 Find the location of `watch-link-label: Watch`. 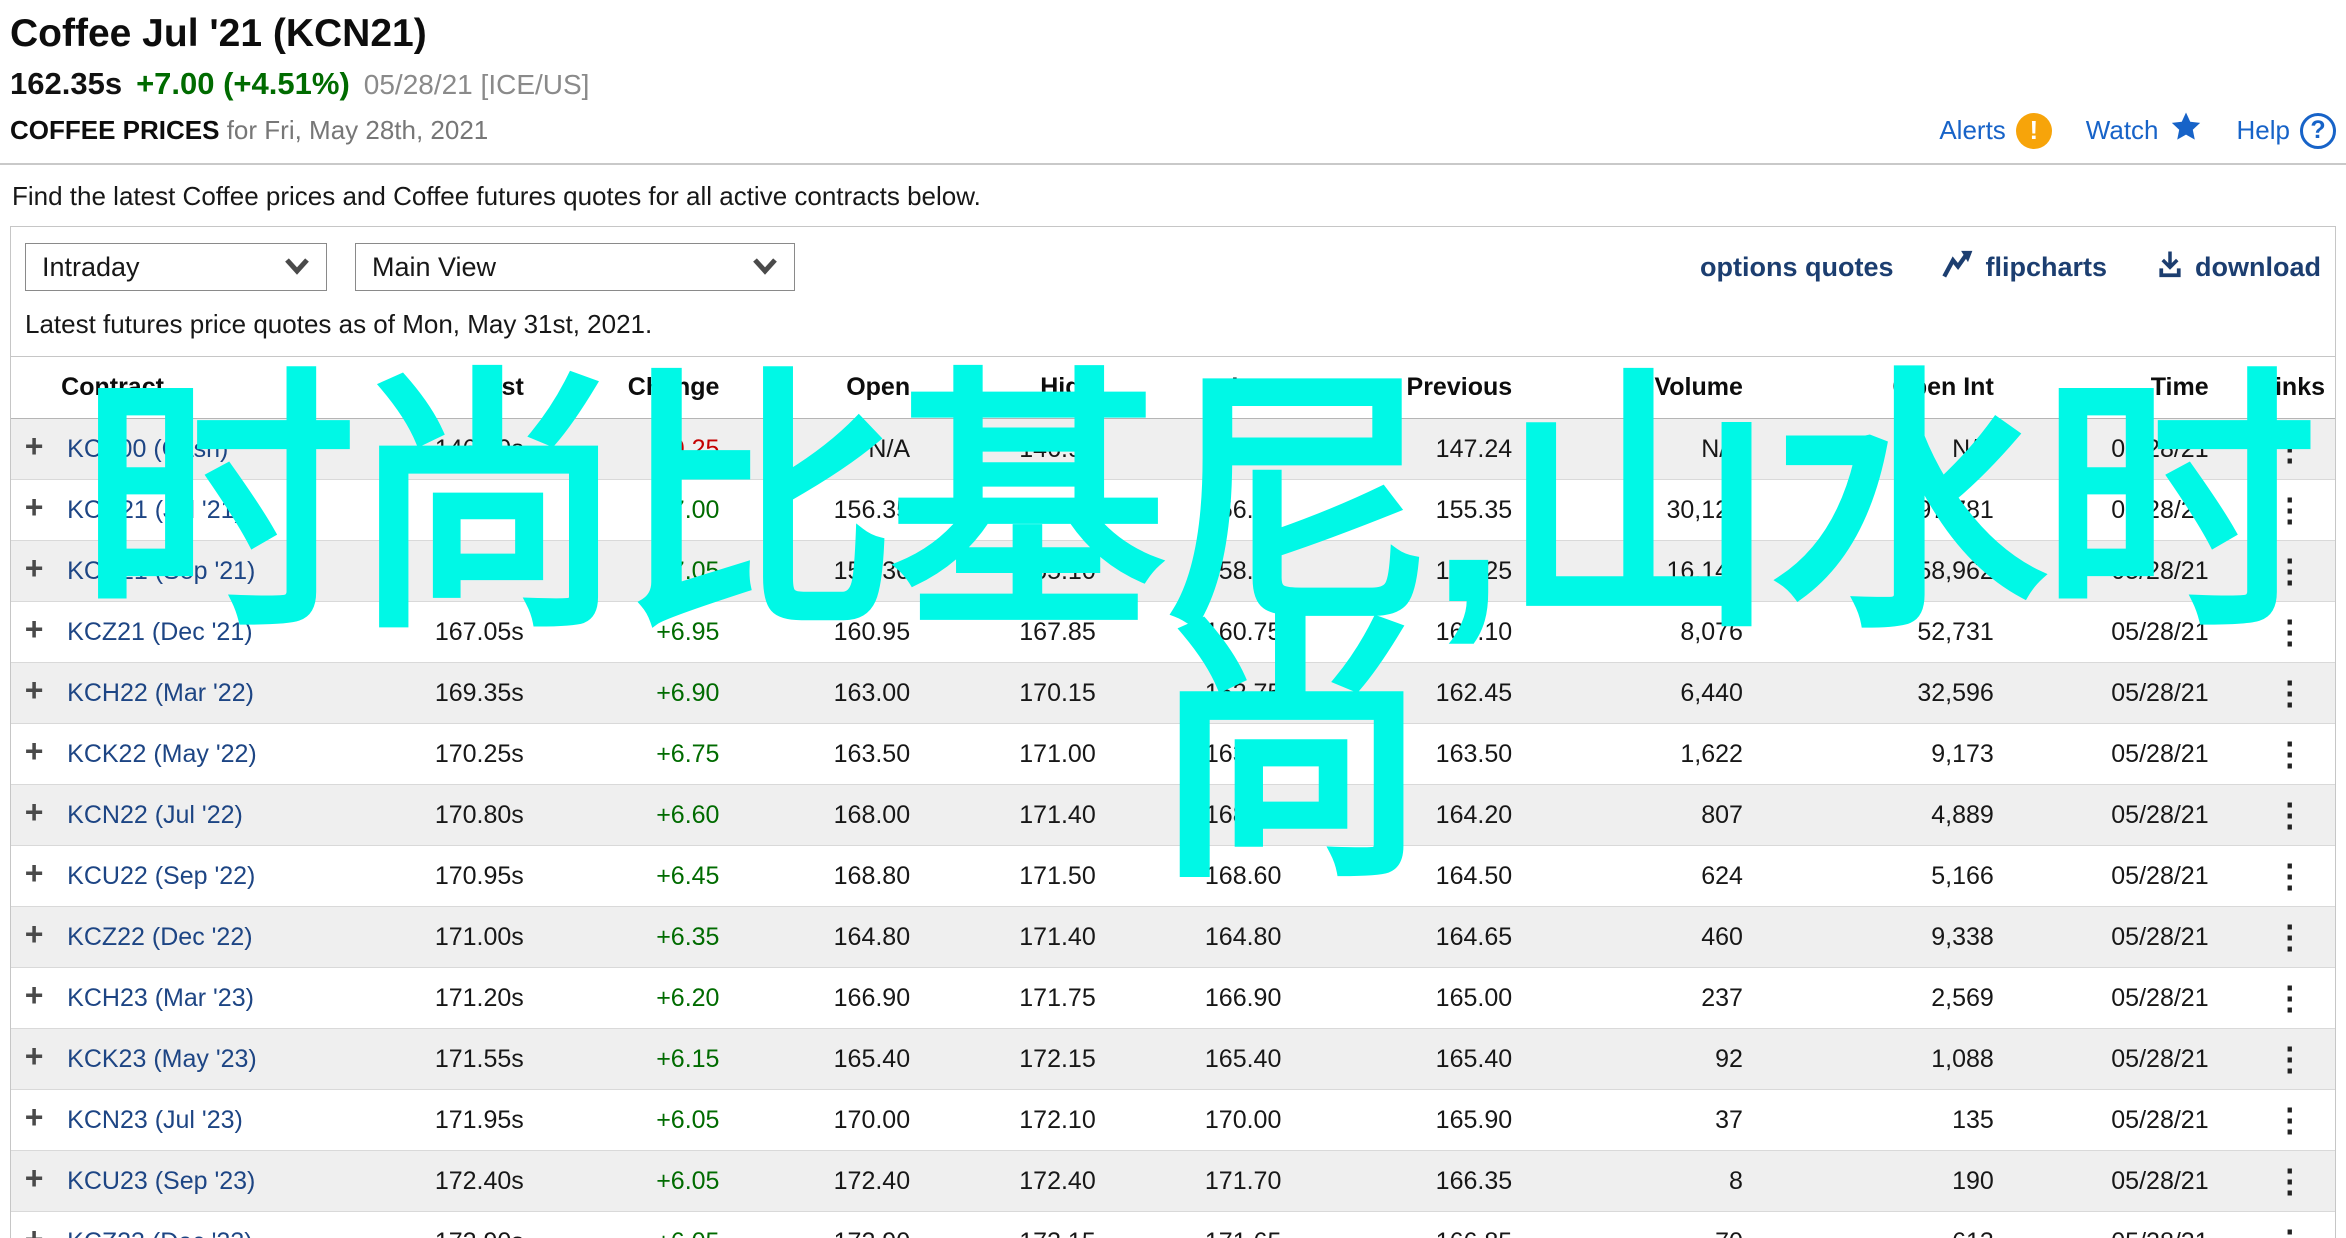

watch-link-label: Watch is located at coordinates (2122, 130).